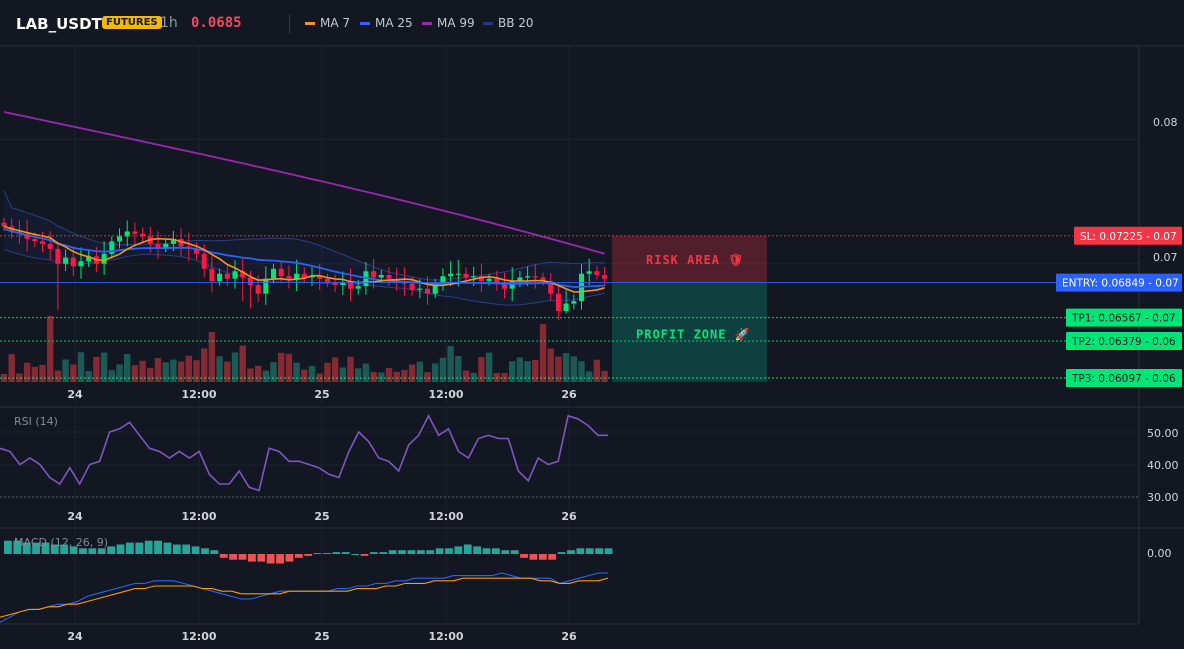  Describe the element at coordinates (445, 516) in the screenshot. I see `time-tick-1-3: 12:00` at that location.